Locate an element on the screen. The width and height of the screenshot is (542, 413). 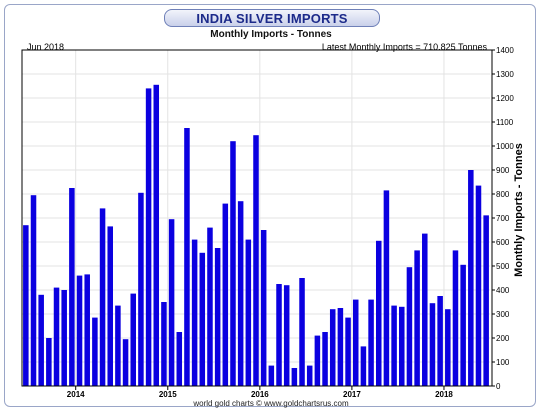
x-tick-label: 2017 is located at coordinates (352, 394).